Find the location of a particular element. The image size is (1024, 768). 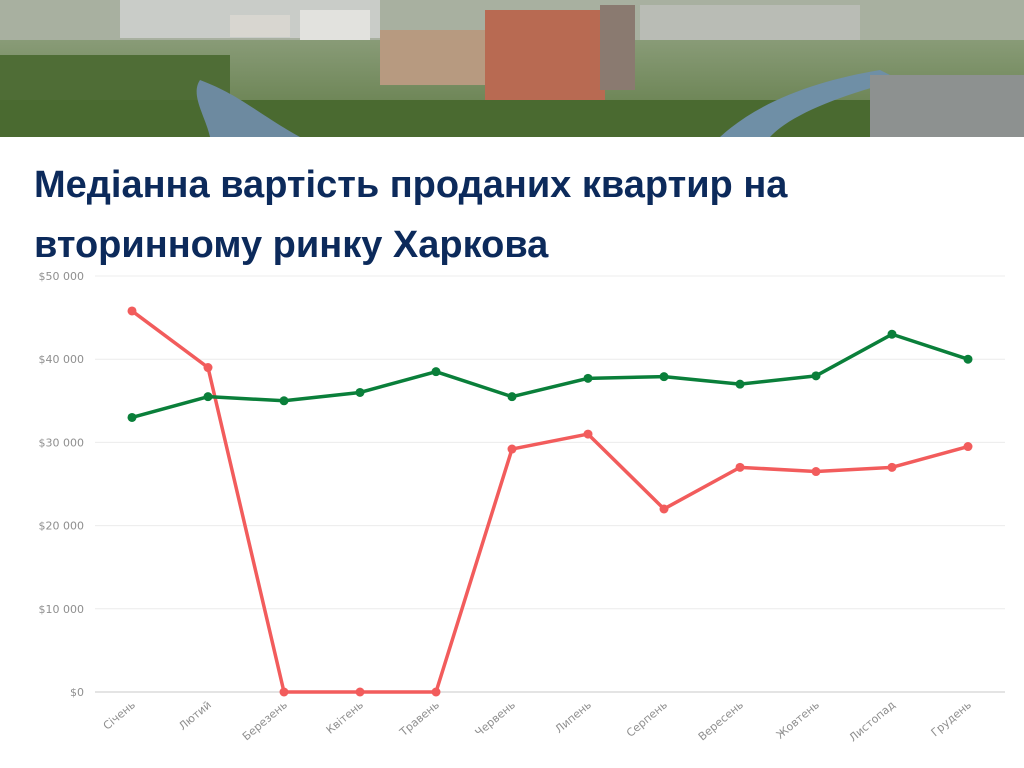

y-tick-label: $40 000 is located at coordinates (62, 359).